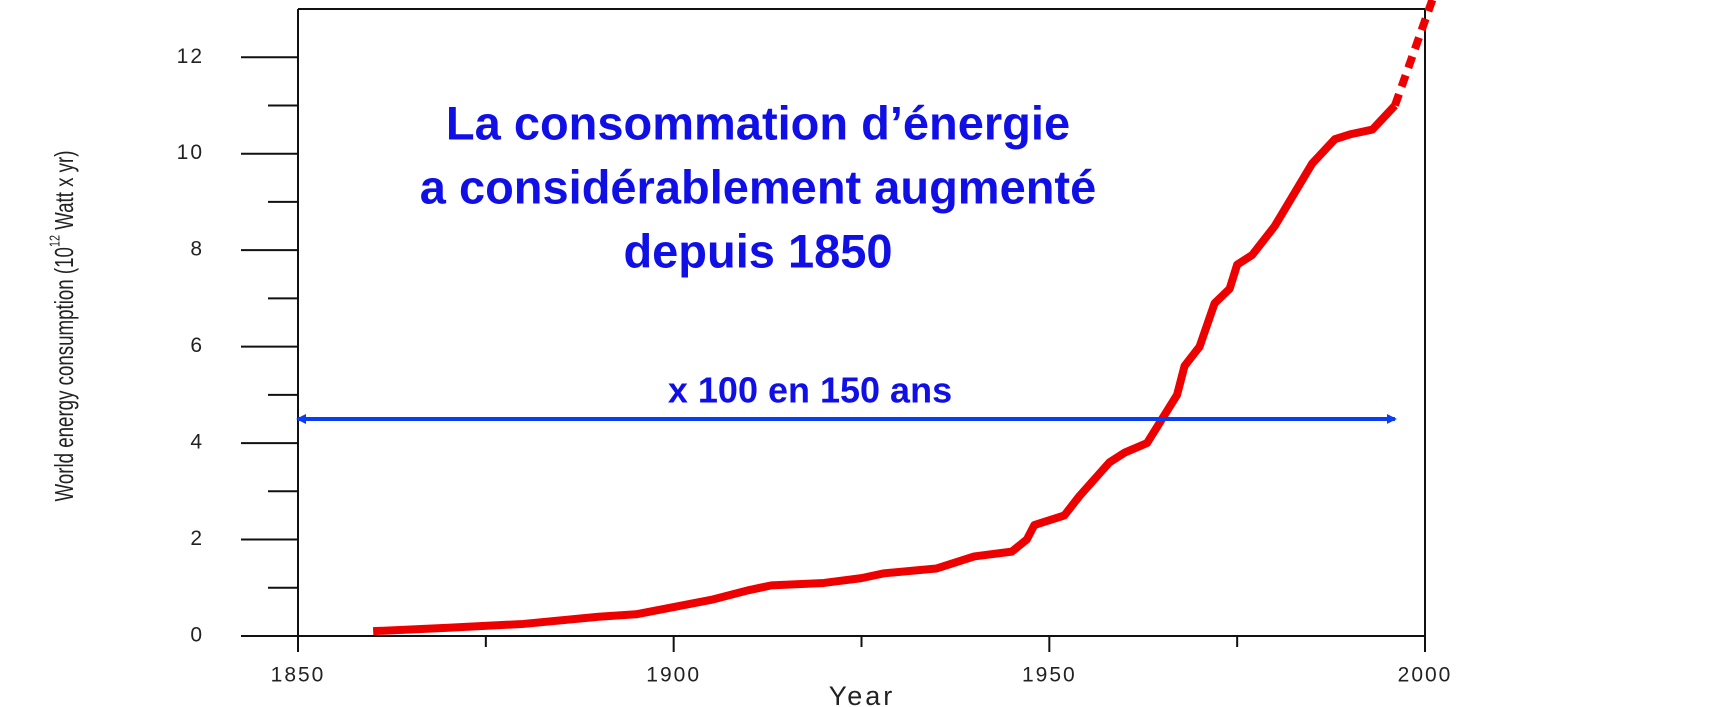  What do you see at coordinates (197, 249) in the screenshot?
I see `y-tick-label: 8` at bounding box center [197, 249].